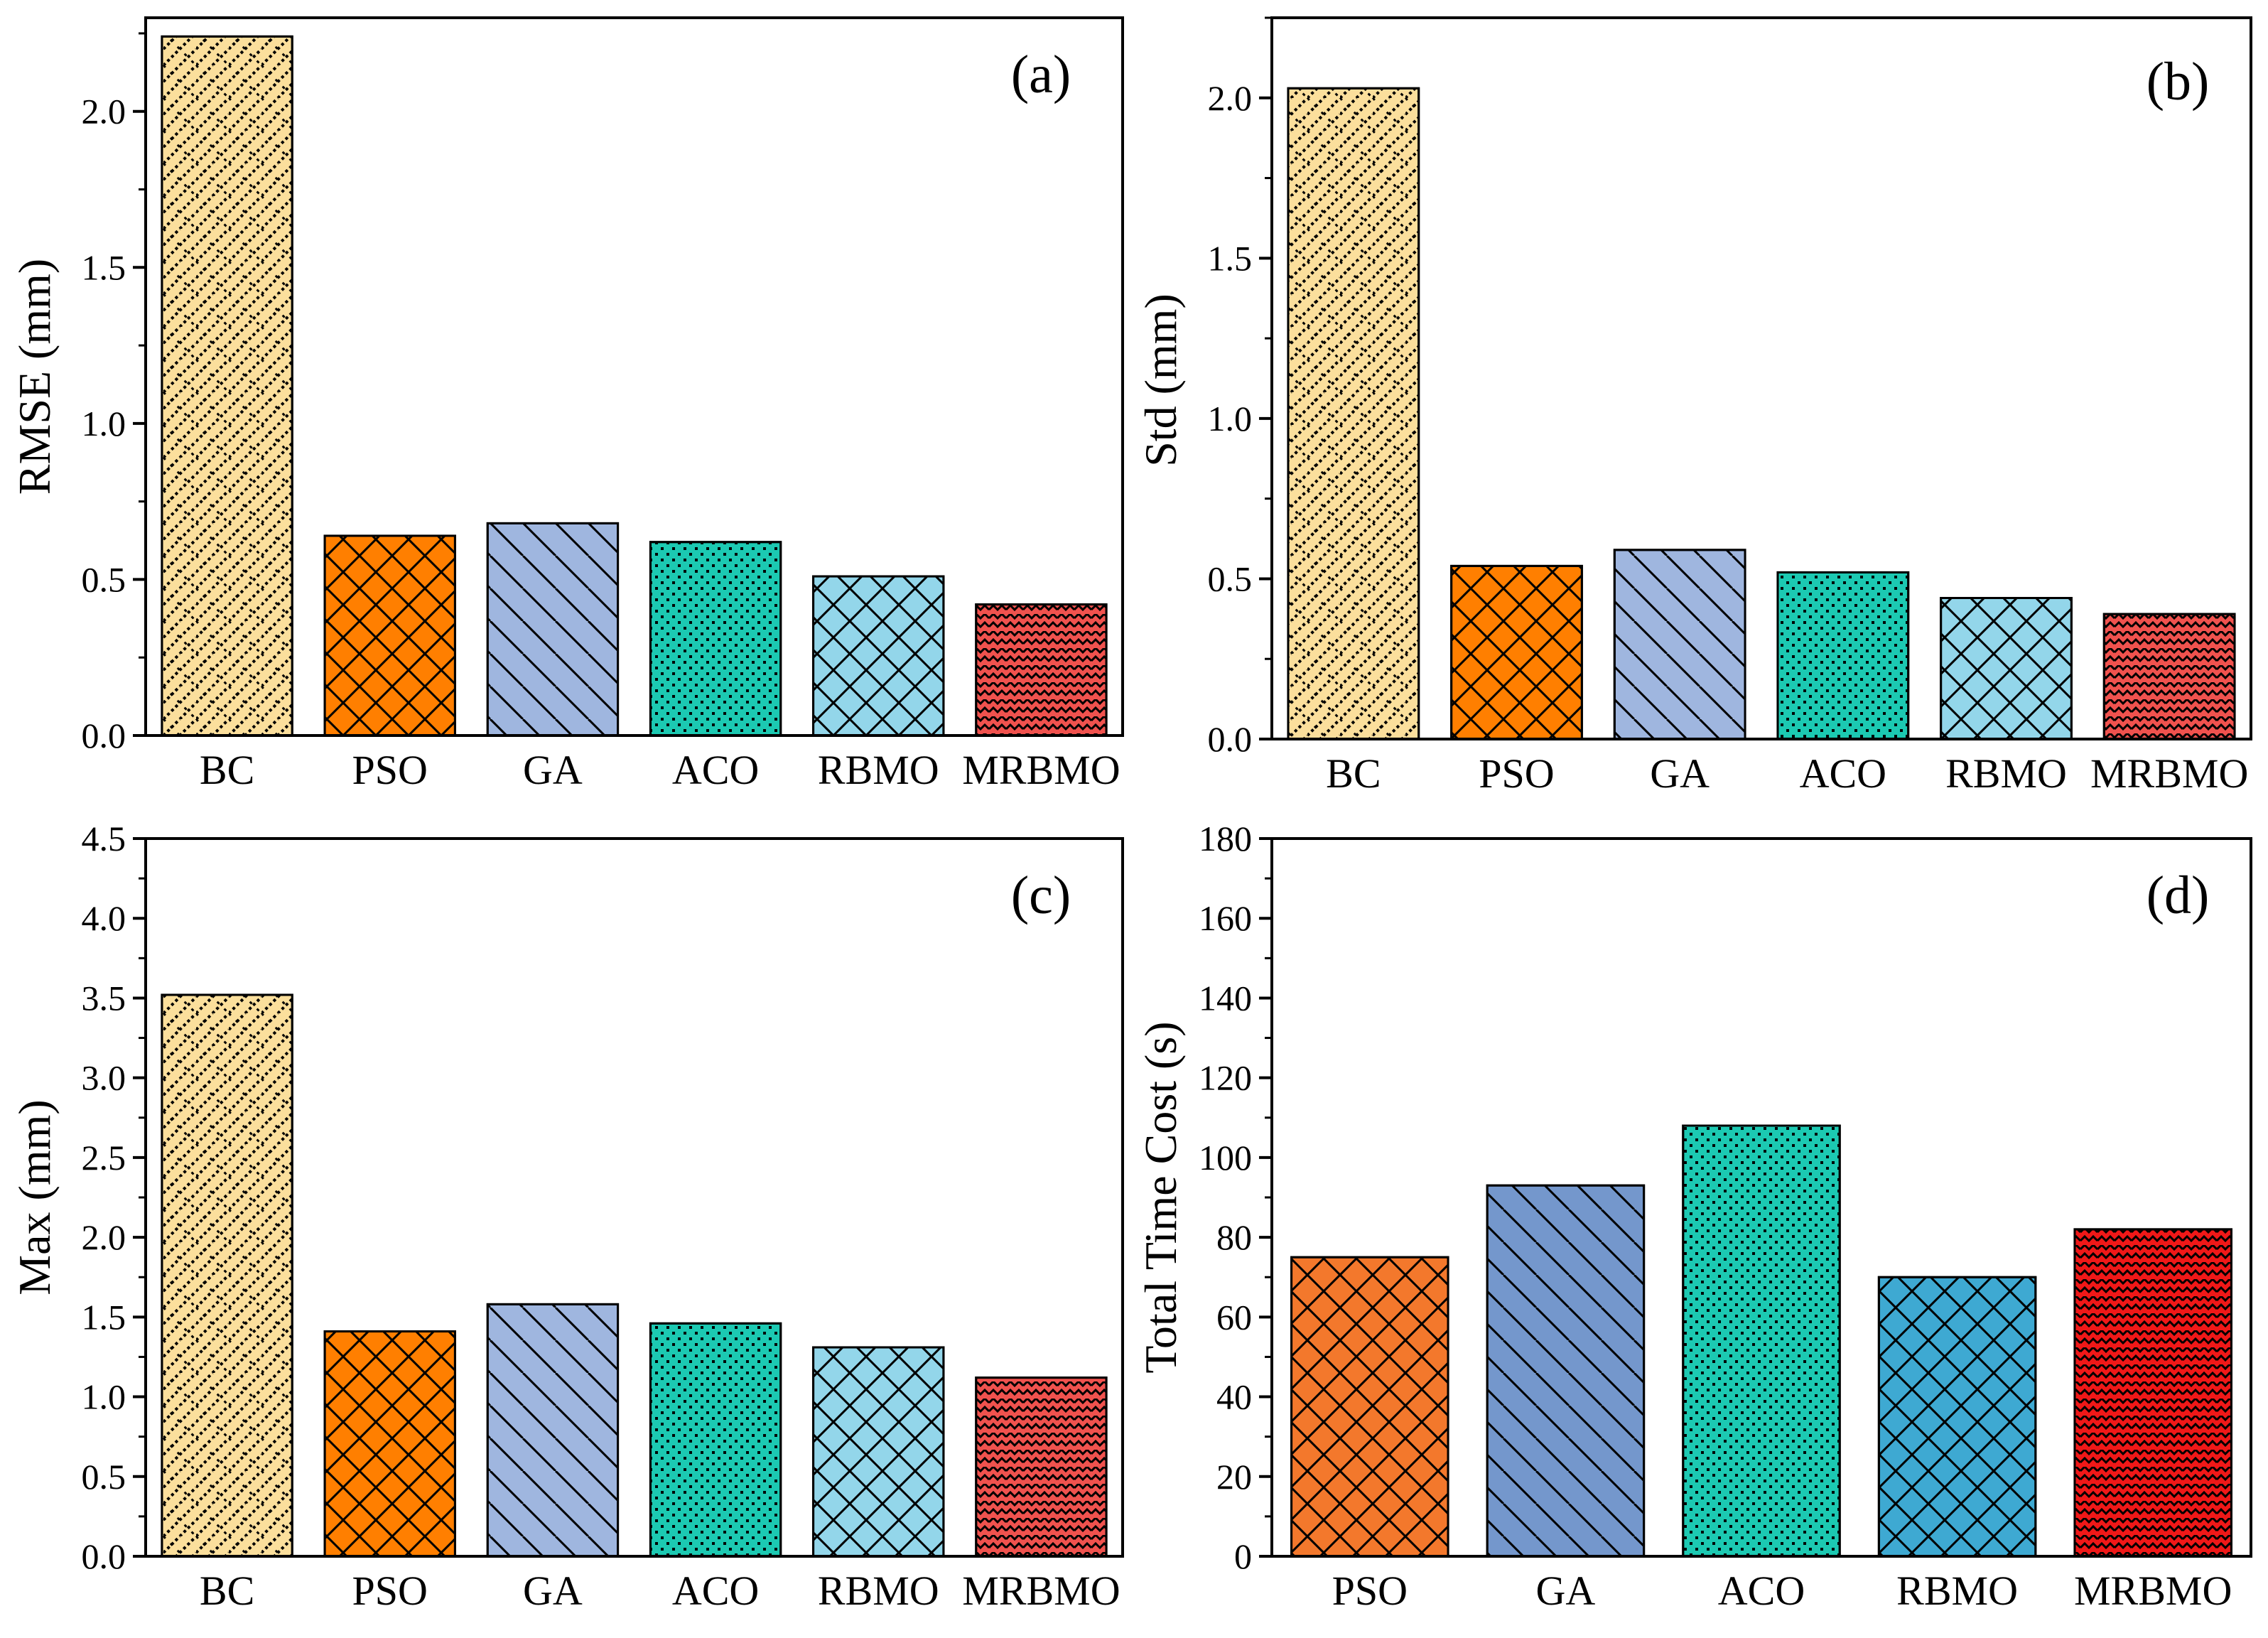  What do you see at coordinates (1041, 74) in the screenshot?
I see `panel-label: (a)` at bounding box center [1041, 74].